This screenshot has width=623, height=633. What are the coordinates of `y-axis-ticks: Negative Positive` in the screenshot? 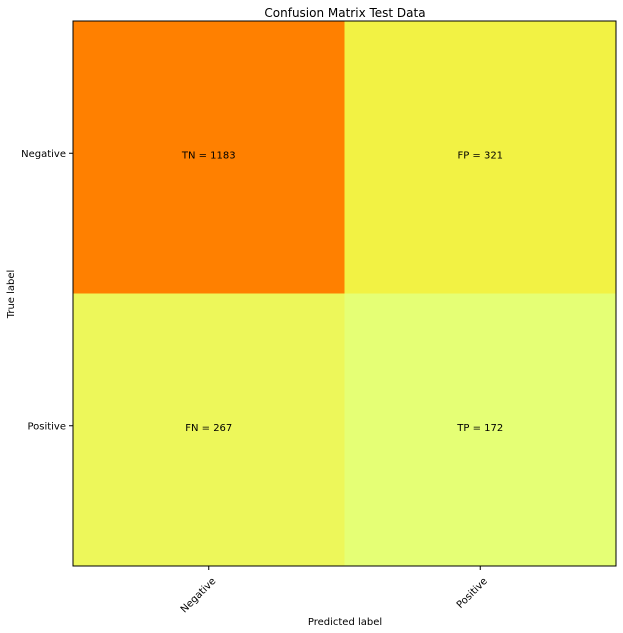 It's located at (47, 290).